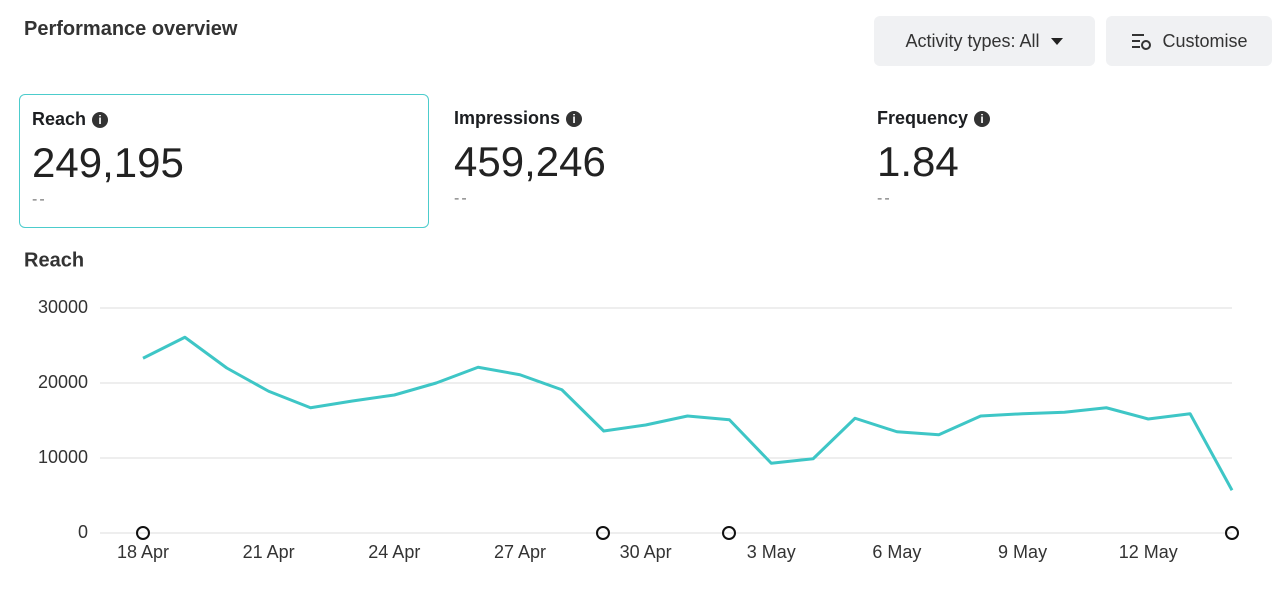  Describe the element at coordinates (646, 552) in the screenshot. I see `x-tick-label: 30 Apr` at that location.